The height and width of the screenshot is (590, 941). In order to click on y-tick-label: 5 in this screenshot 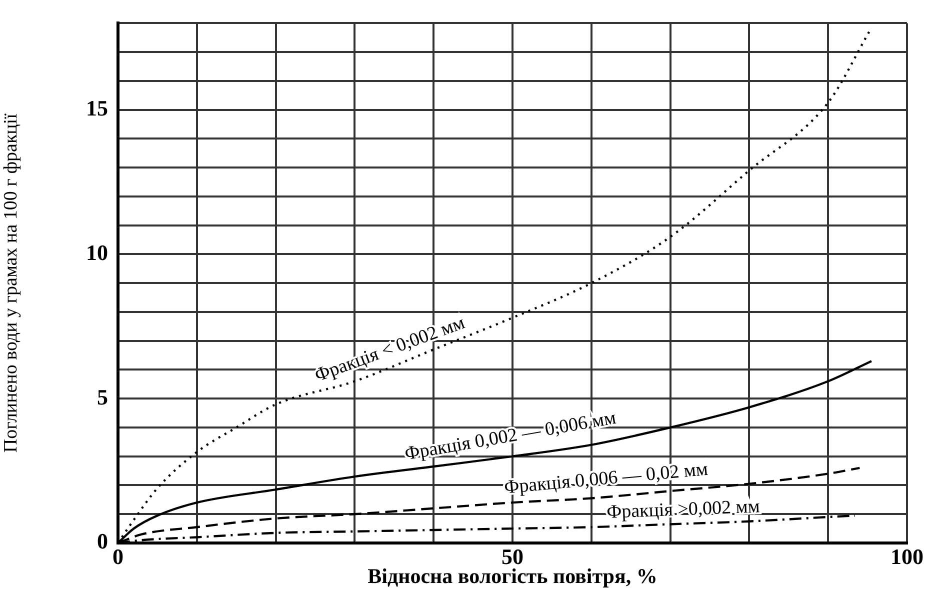, I will do `click(102, 397)`.